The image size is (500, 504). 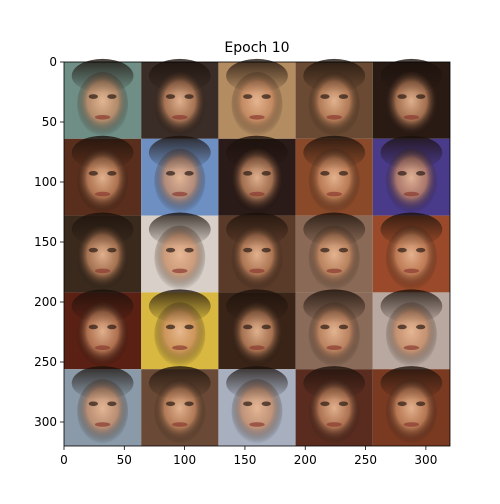 I want to click on y-tick-label: 250, so click(x=45, y=362).